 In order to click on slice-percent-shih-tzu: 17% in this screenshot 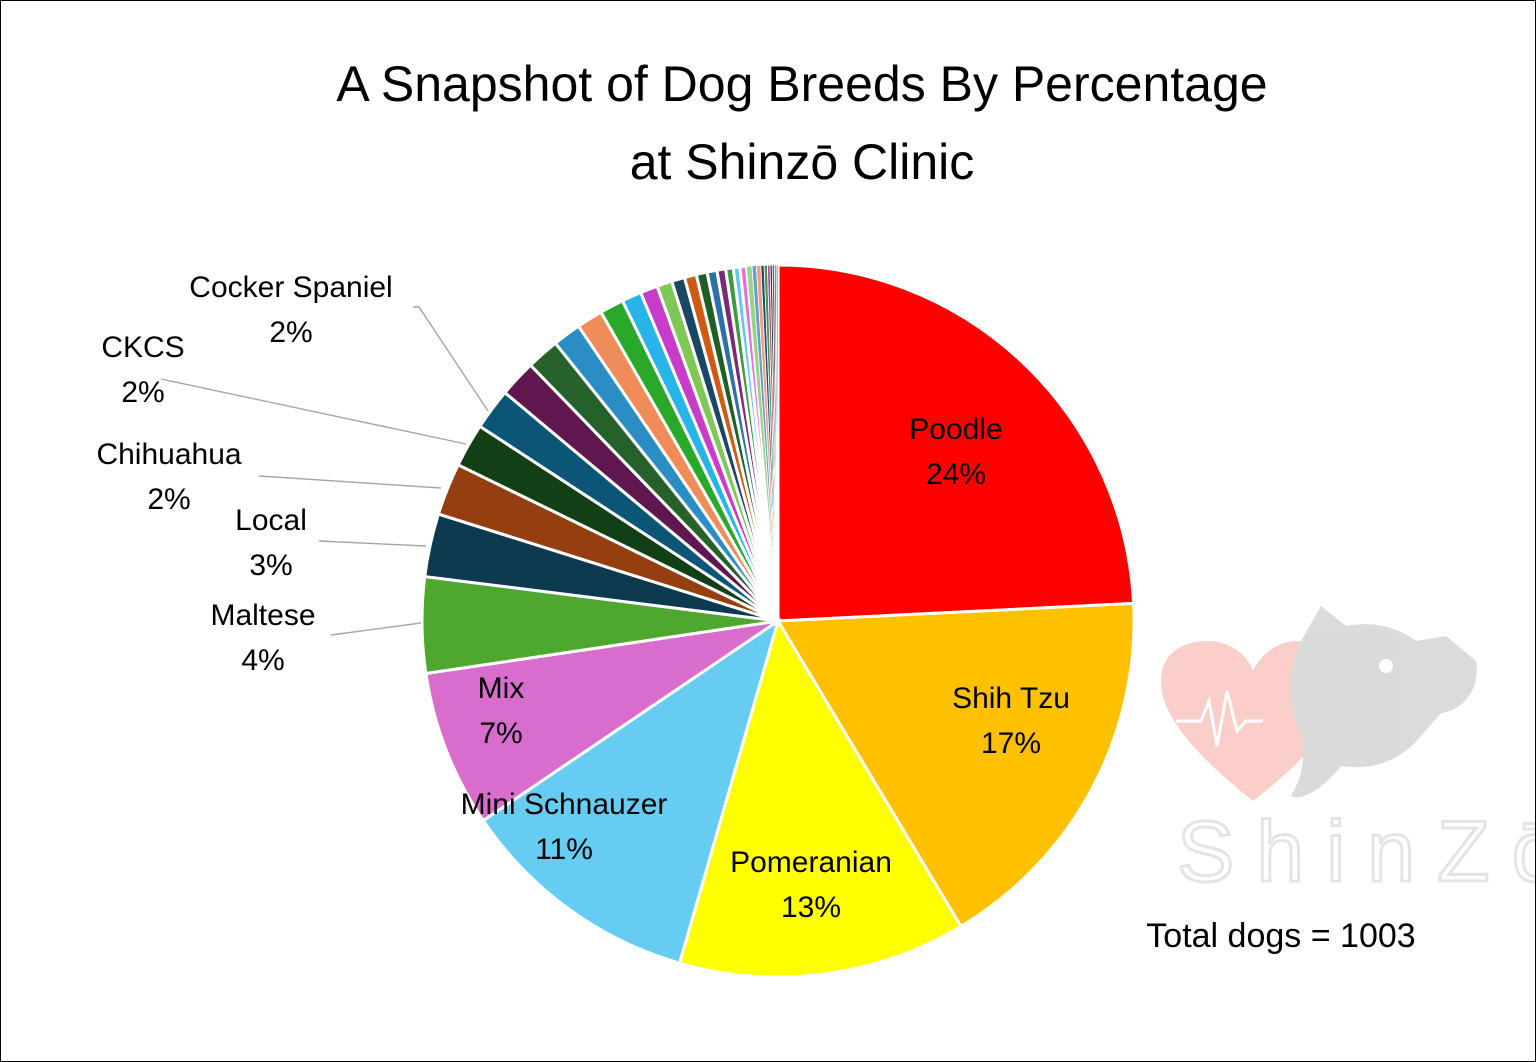, I will do `click(1011, 743)`.